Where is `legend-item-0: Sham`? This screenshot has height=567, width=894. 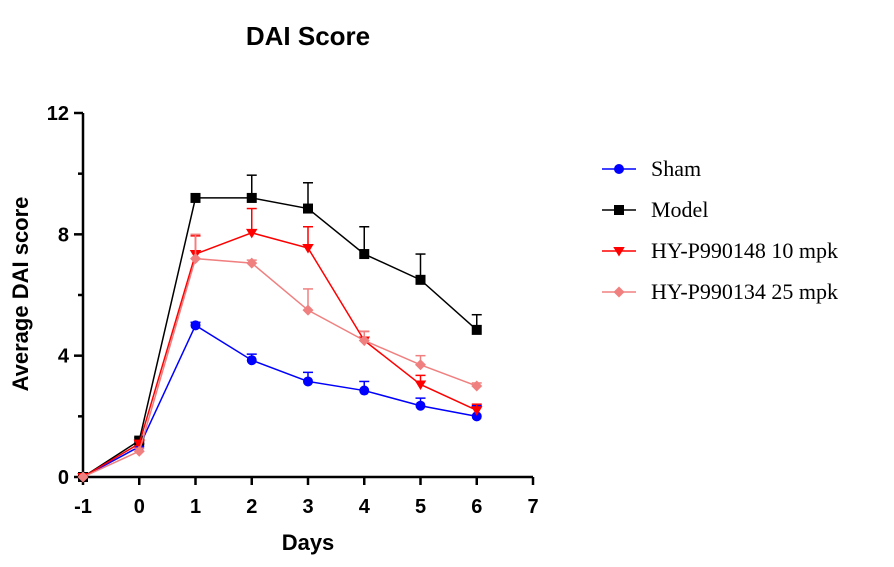
legend-item-0: Sham is located at coordinates (651, 168).